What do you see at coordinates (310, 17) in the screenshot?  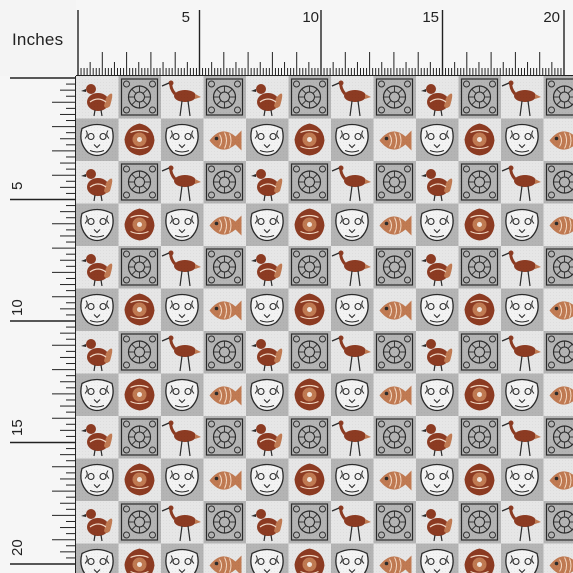 I see `top-label-10: 10` at bounding box center [310, 17].